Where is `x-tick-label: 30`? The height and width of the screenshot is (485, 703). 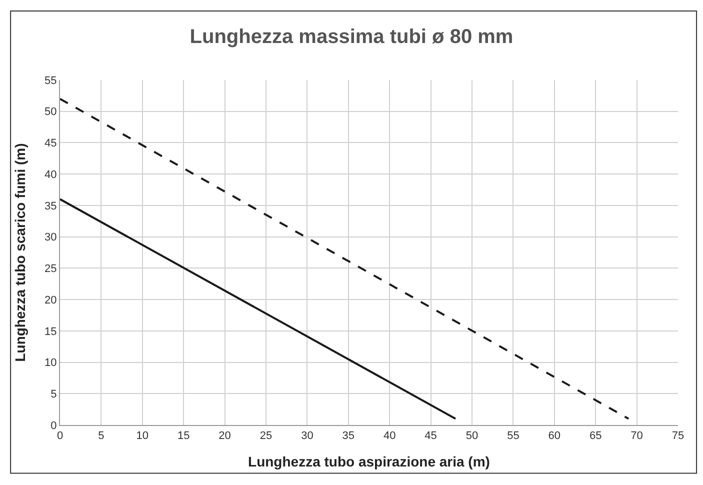
x-tick-label: 30 is located at coordinates (307, 436).